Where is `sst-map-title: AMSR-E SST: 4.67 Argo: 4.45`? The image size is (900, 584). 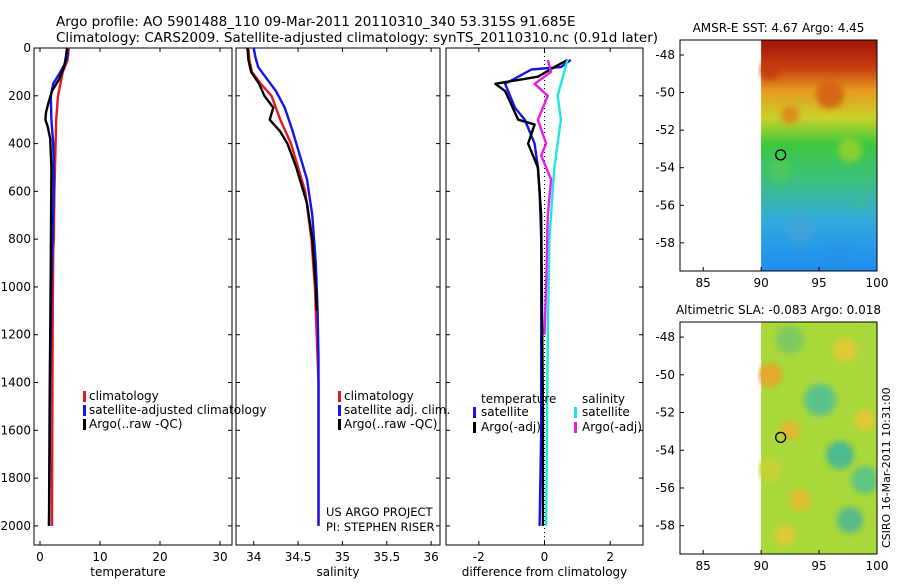 sst-map-title: AMSR-E SST: 4.67 Argo: 4.45 is located at coordinates (779, 28).